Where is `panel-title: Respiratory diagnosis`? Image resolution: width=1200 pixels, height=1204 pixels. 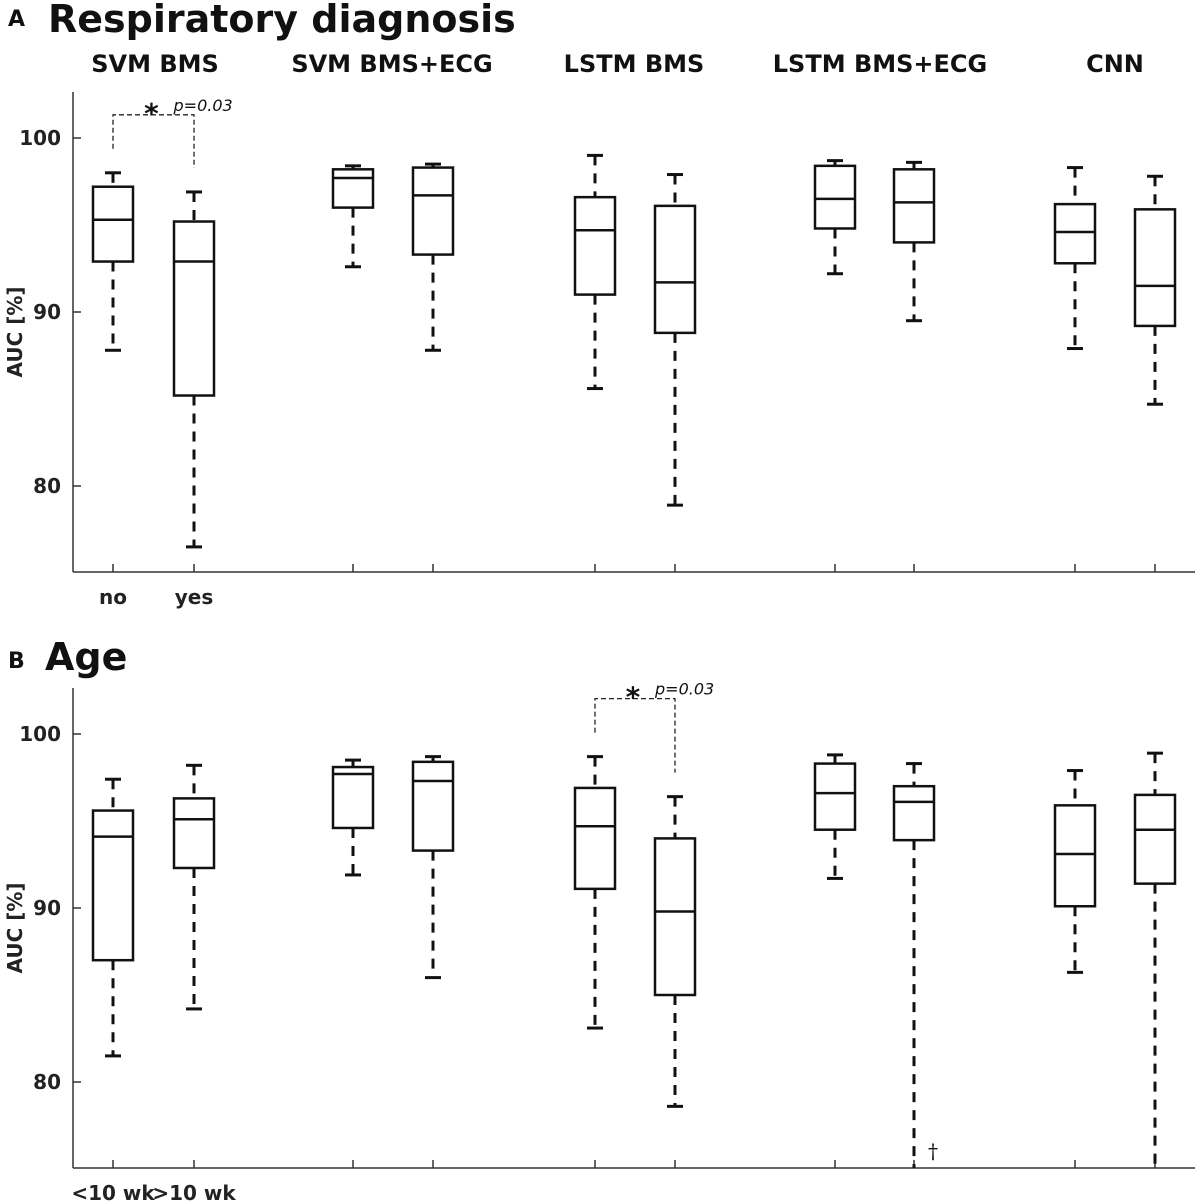
panel-title: Respiratory diagnosis is located at coordinates (282, 20).